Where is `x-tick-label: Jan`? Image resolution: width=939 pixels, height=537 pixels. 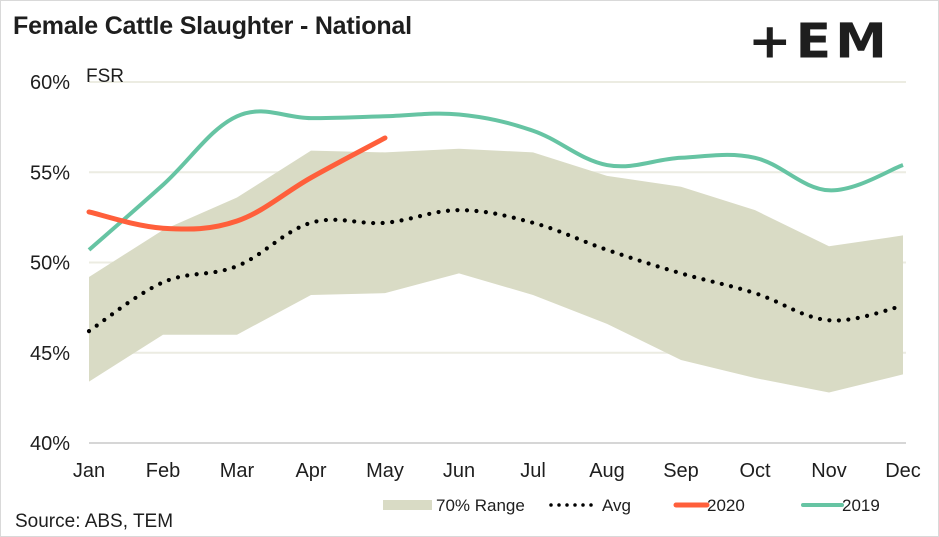
x-tick-label: Jan is located at coordinates (89, 471).